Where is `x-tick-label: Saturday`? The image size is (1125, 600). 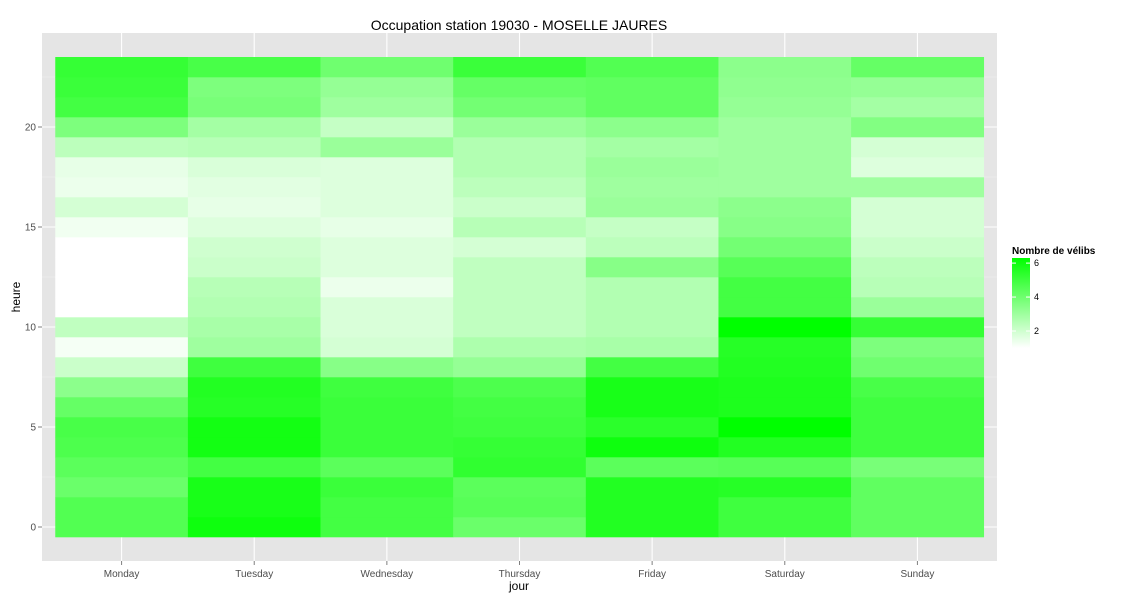
x-tick-label: Saturday is located at coordinates (785, 574).